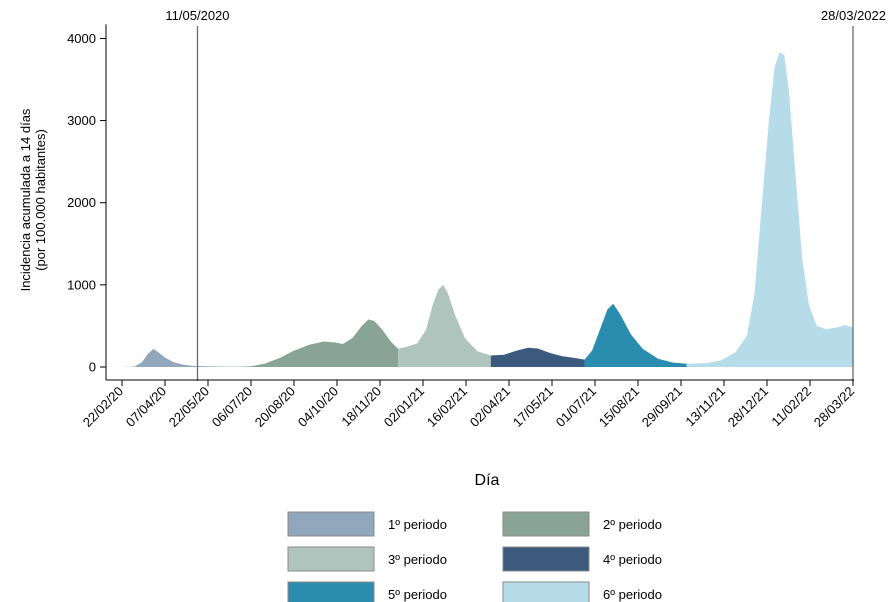 The width and height of the screenshot is (888, 602). What do you see at coordinates (81, 202) in the screenshot?
I see `y-tick-label: 2000` at bounding box center [81, 202].